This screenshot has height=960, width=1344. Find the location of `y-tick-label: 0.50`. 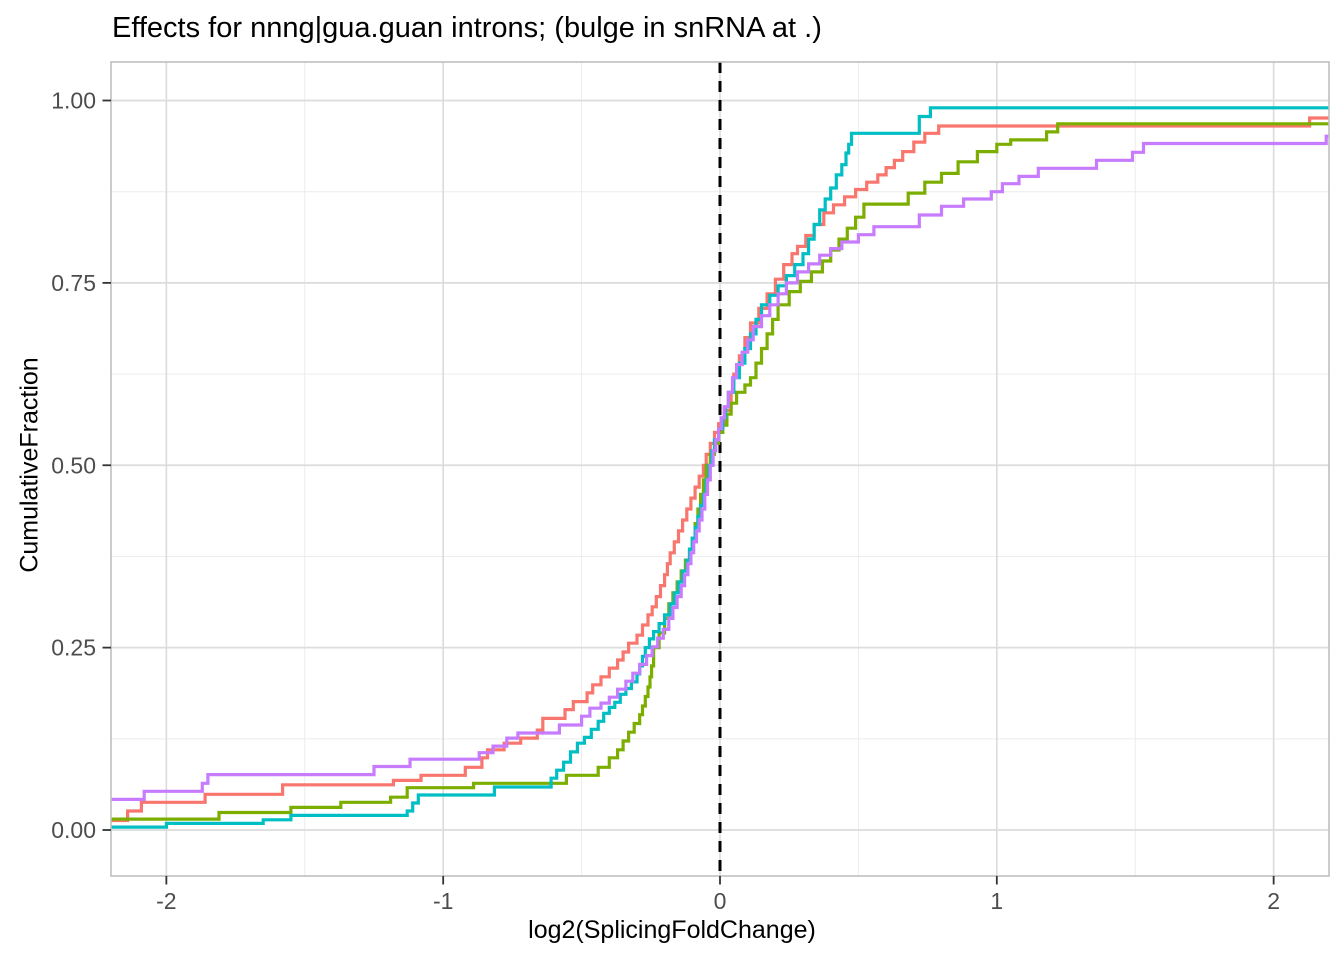

y-tick-label: 0.50 is located at coordinates (73, 465).